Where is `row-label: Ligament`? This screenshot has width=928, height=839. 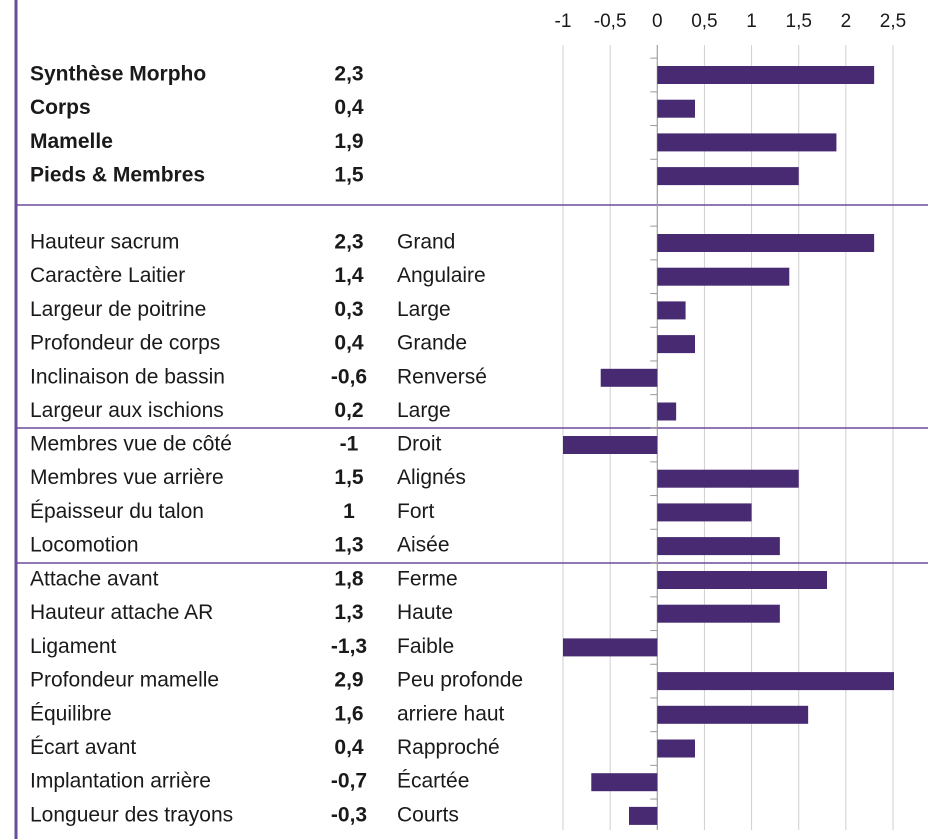 row-label: Ligament is located at coordinates (73, 646).